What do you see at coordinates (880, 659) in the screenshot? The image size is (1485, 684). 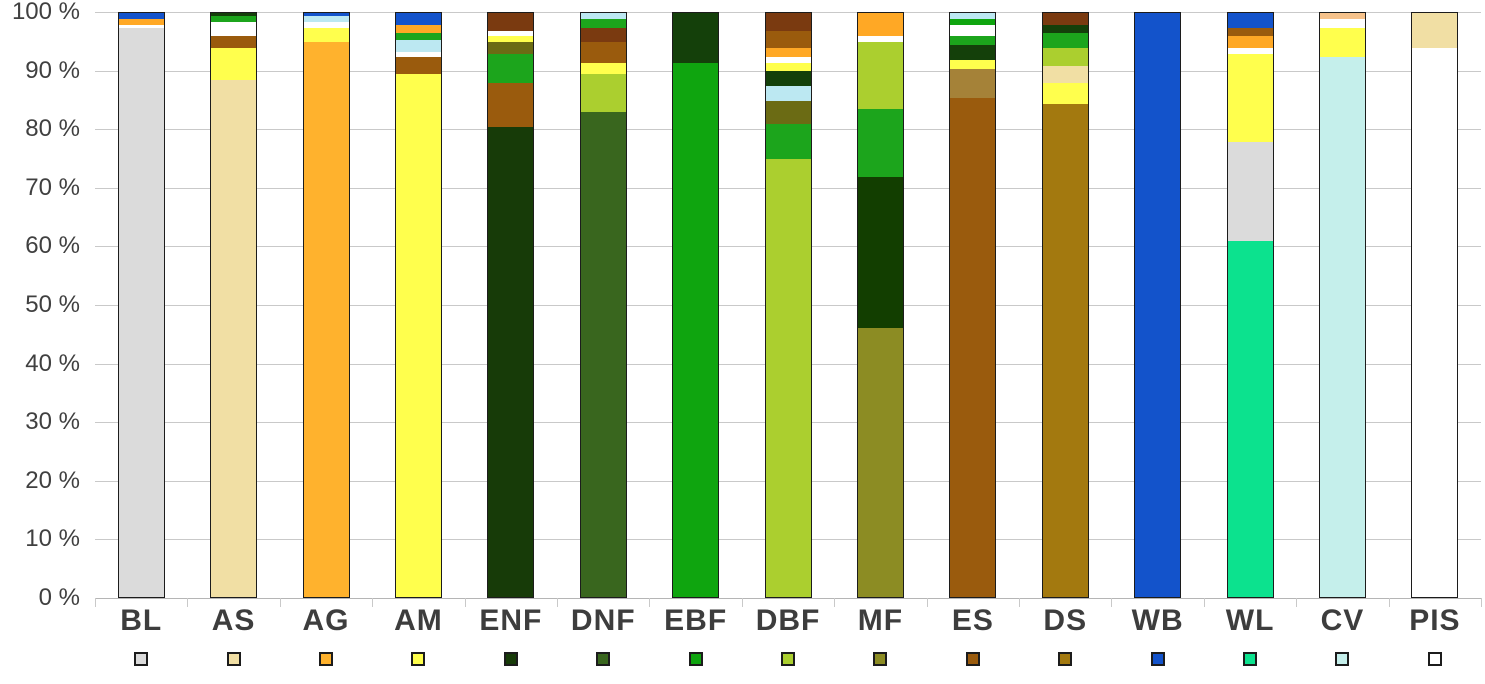 I see `legend-cell-mf` at bounding box center [880, 659].